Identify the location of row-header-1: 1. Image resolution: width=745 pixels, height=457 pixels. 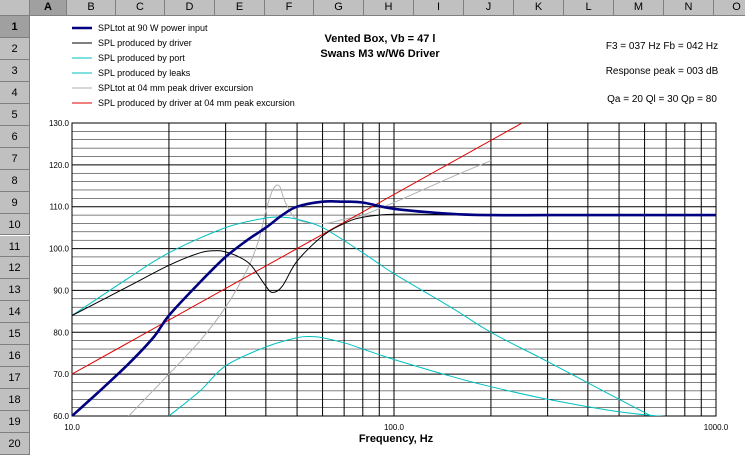
(15, 27).